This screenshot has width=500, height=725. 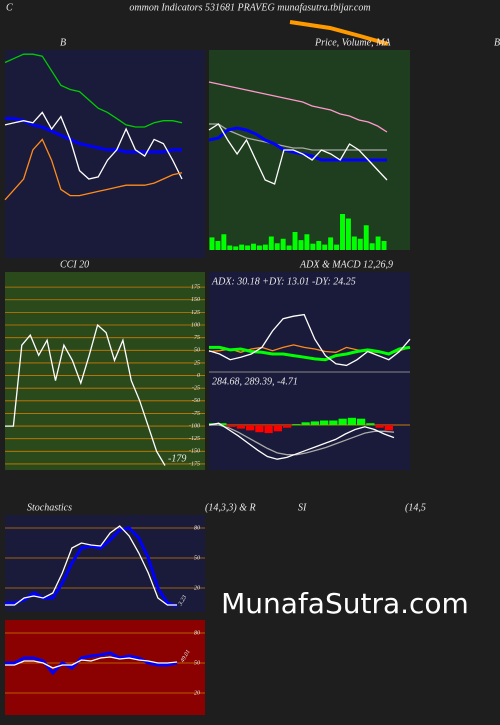 I want to click on row-title: SI, so click(x=302, y=507).